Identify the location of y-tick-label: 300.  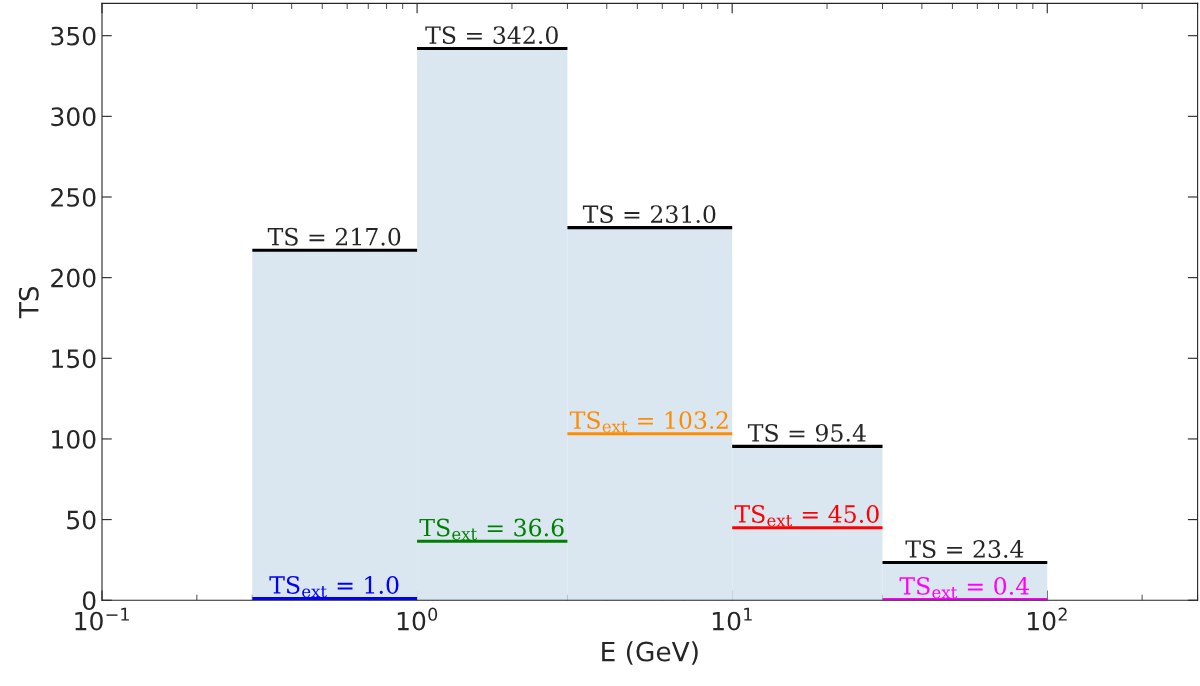
(73, 117).